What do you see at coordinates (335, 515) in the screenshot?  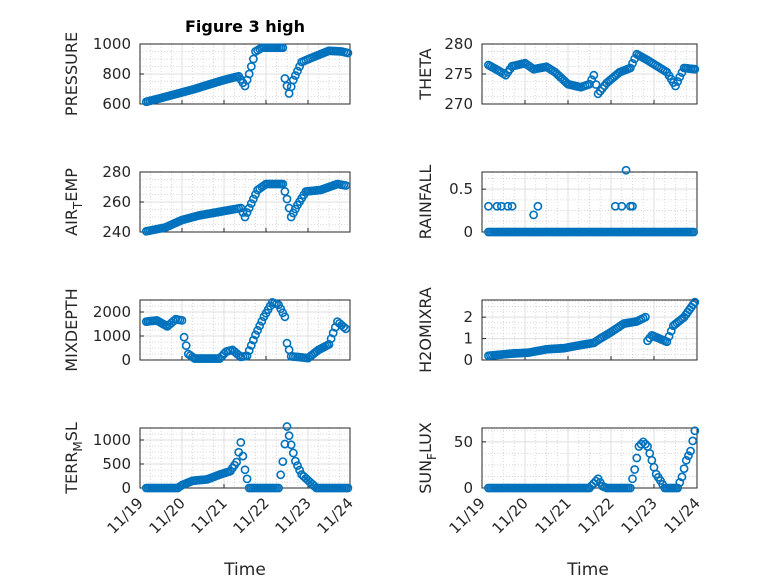 I see `x-tick-label: 11/24` at bounding box center [335, 515].